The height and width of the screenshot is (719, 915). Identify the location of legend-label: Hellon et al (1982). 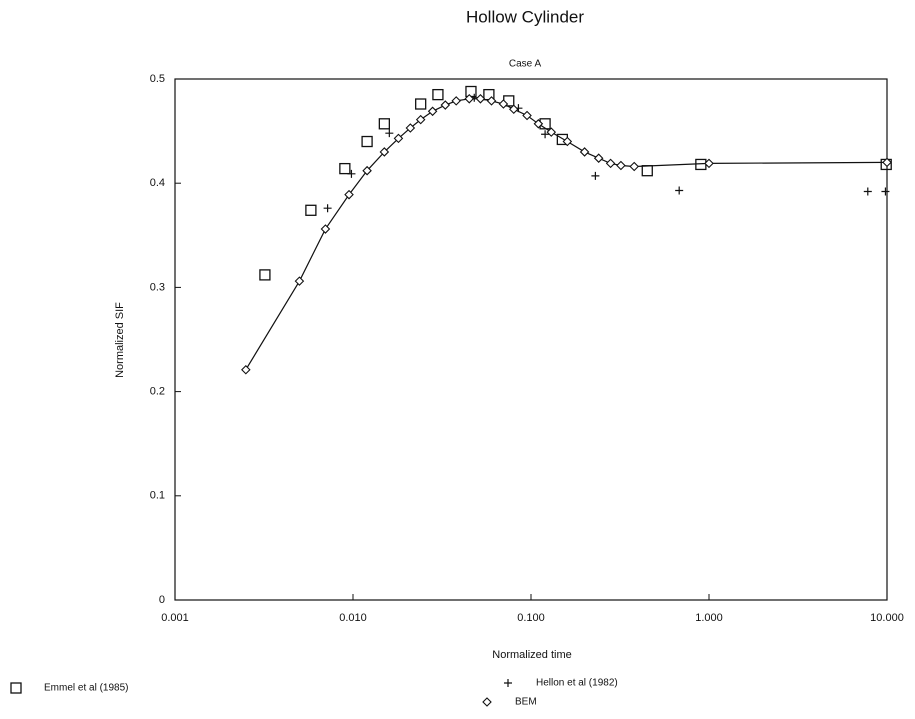
(577, 683).